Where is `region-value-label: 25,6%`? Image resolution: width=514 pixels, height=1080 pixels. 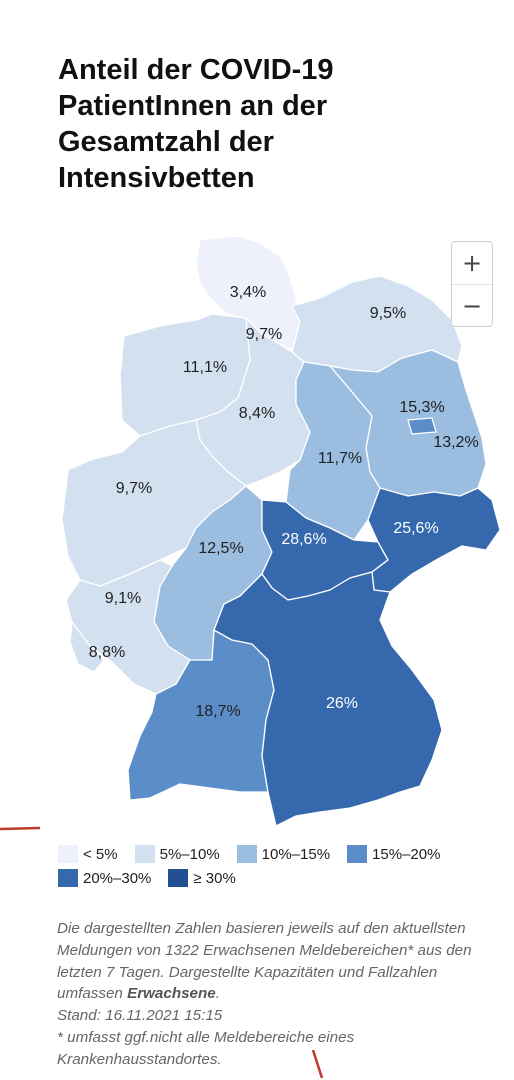 region-value-label: 25,6% is located at coordinates (415, 528).